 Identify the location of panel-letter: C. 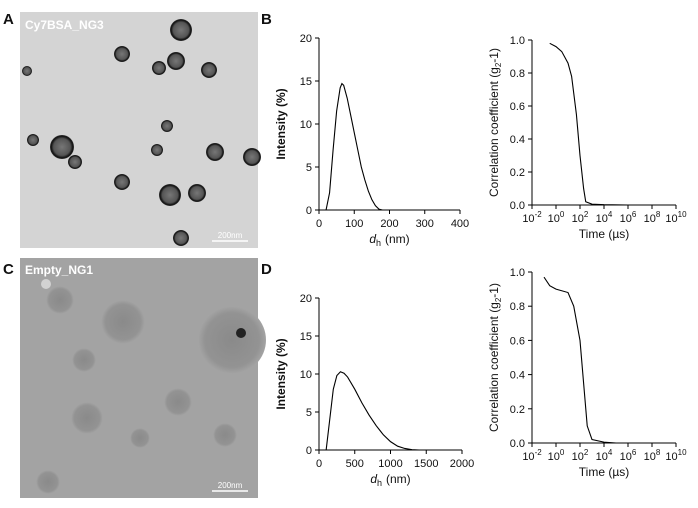
(8, 269).